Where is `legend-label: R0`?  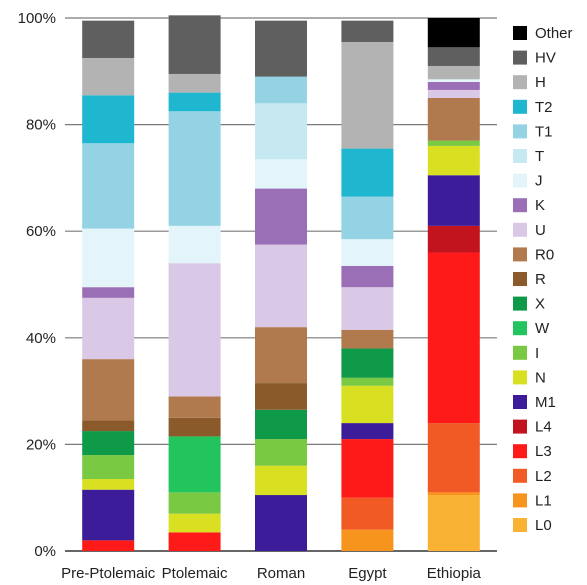
legend-label: R0 is located at coordinates (544, 254).